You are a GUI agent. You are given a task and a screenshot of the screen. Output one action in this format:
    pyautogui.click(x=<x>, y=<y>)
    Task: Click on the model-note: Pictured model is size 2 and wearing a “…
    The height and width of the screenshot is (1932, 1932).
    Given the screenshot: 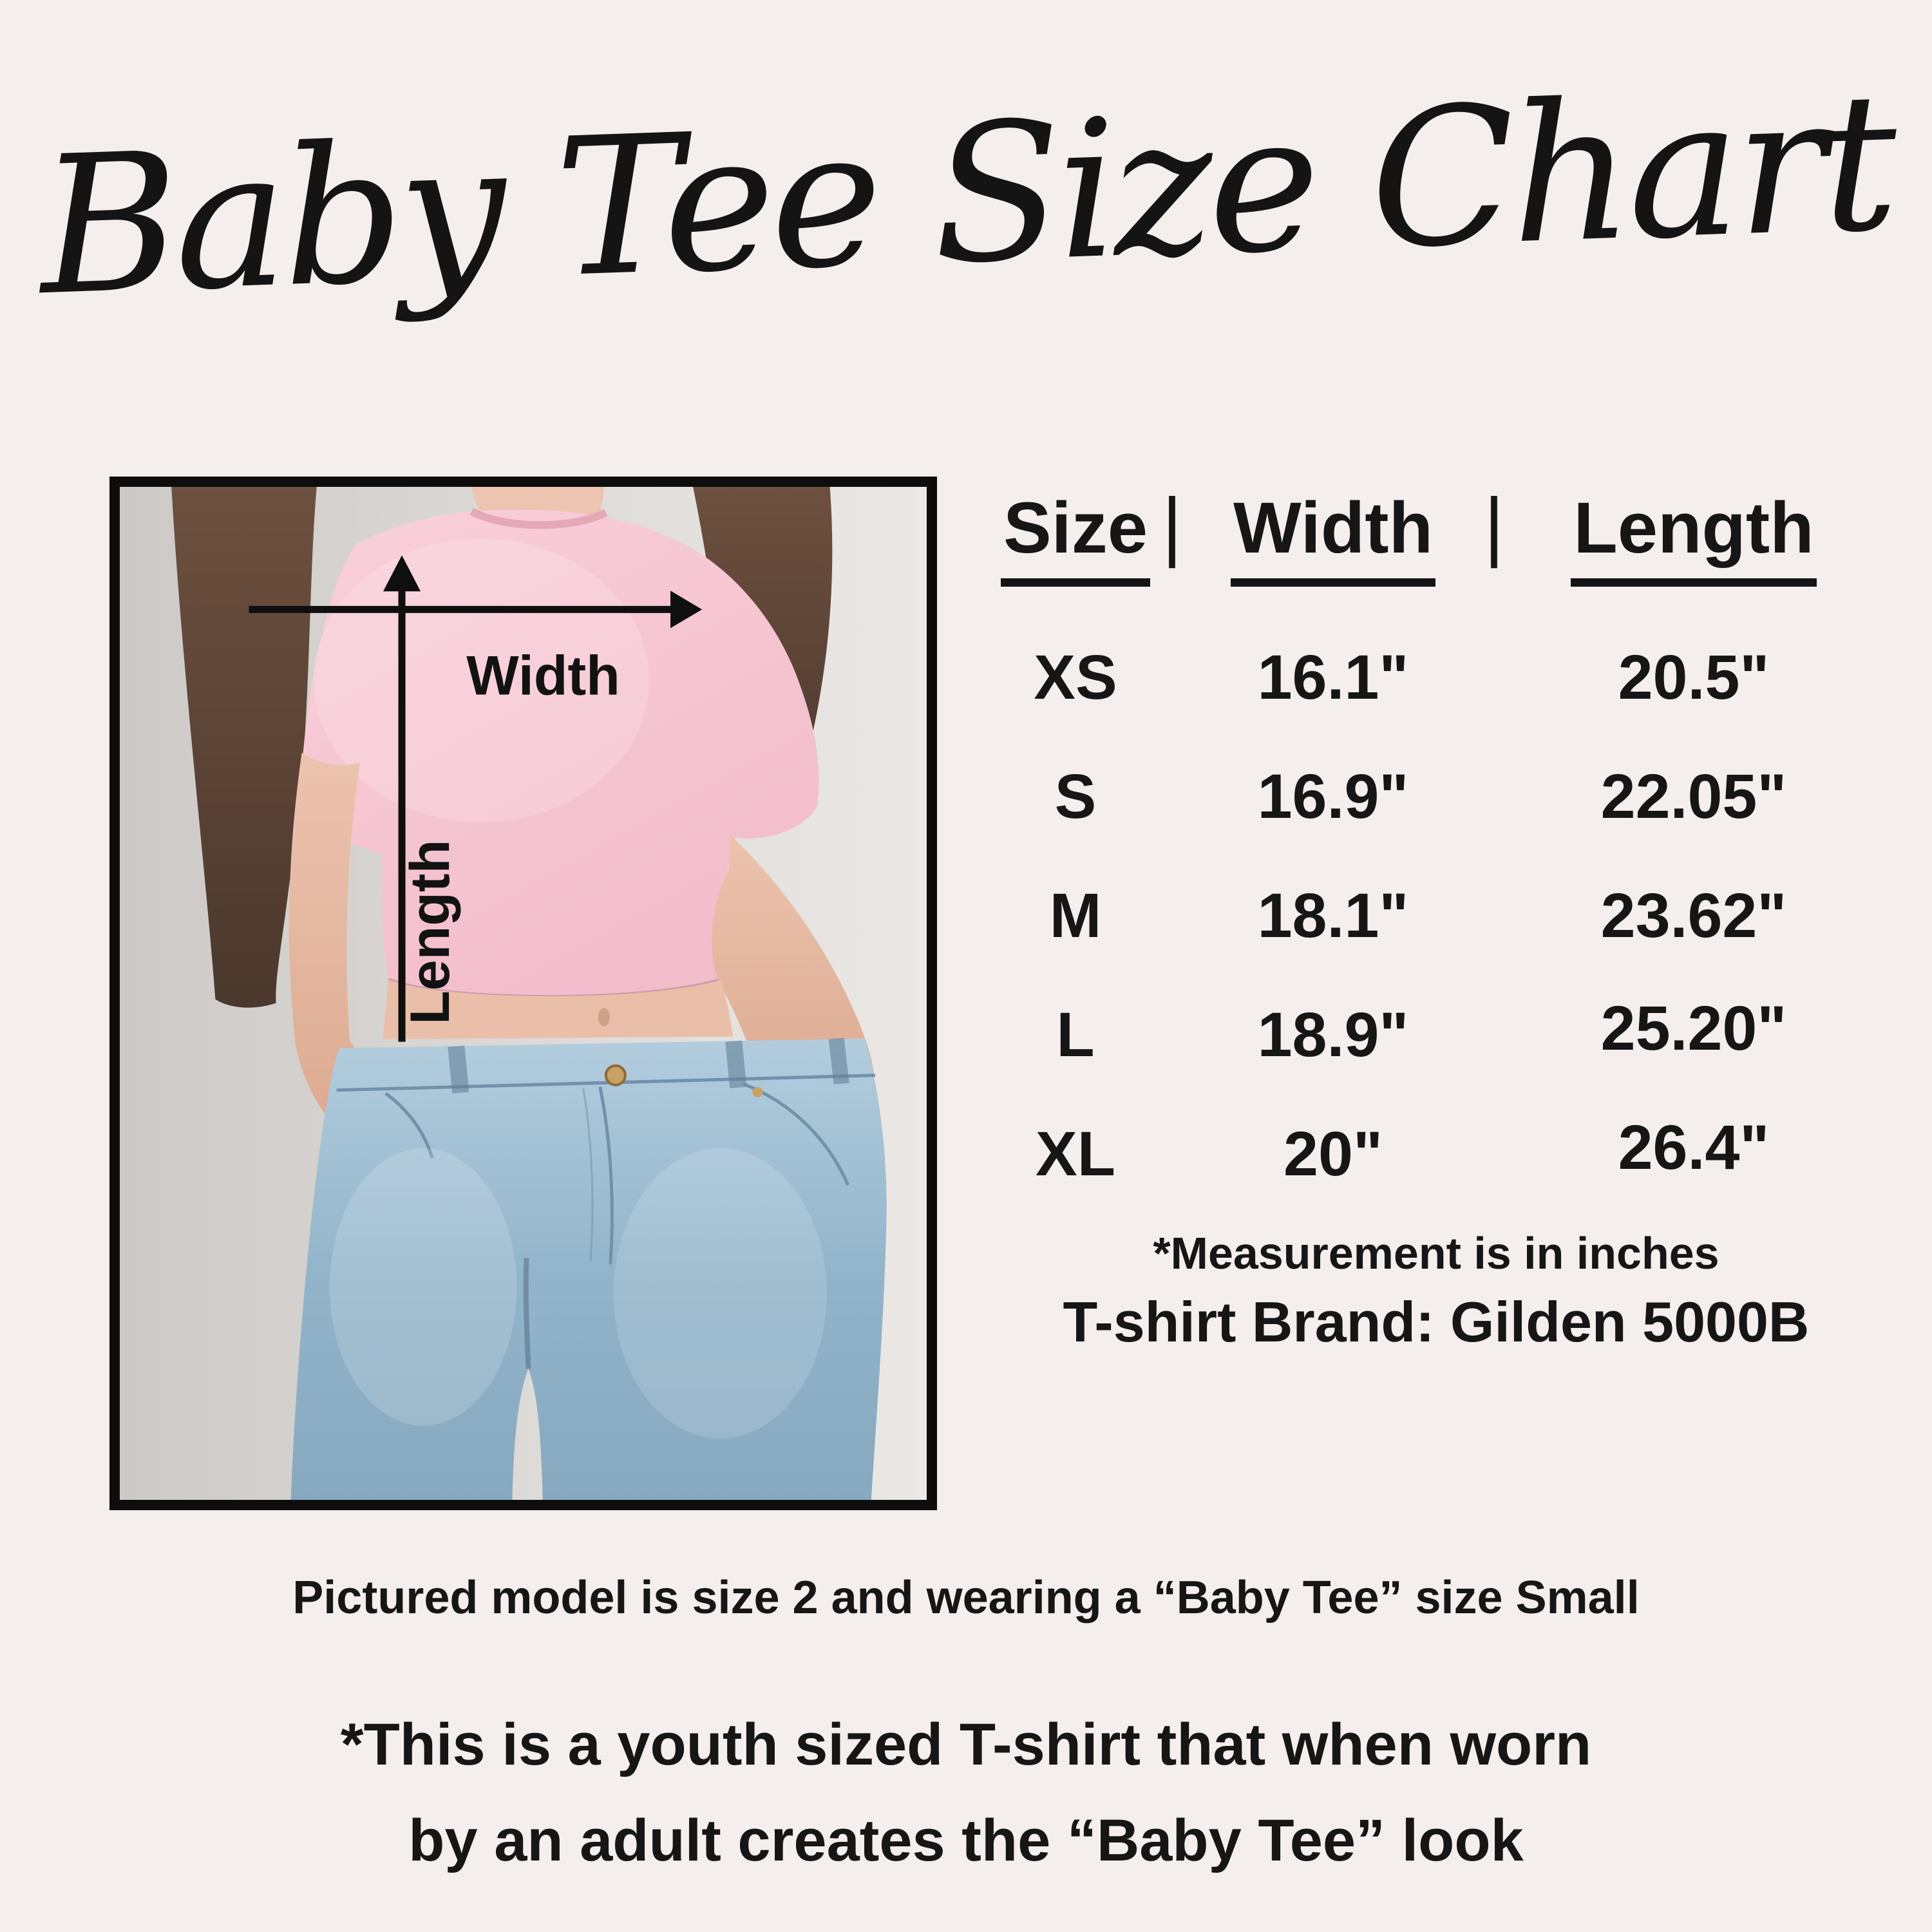 What is the action you would take?
    pyautogui.click(x=966, y=1598)
    